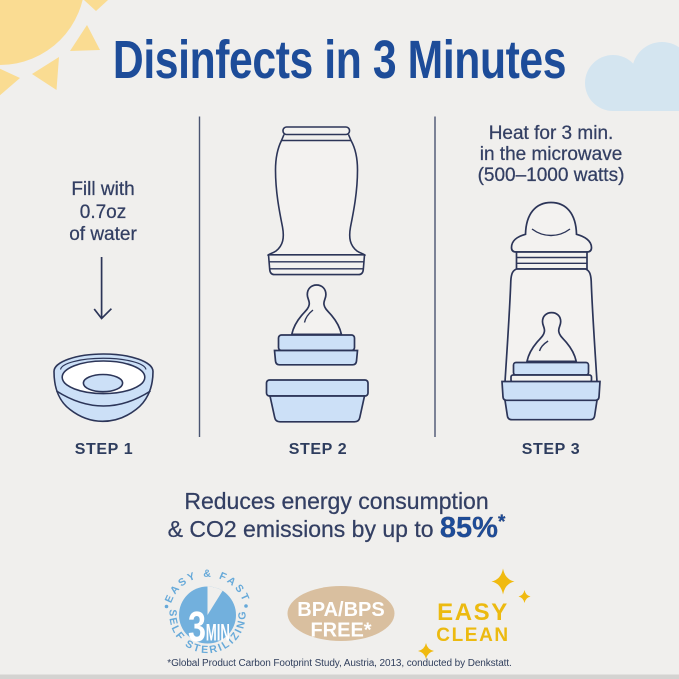 This screenshot has width=679, height=679. I want to click on svg-text: FREE*, so click(340, 631).